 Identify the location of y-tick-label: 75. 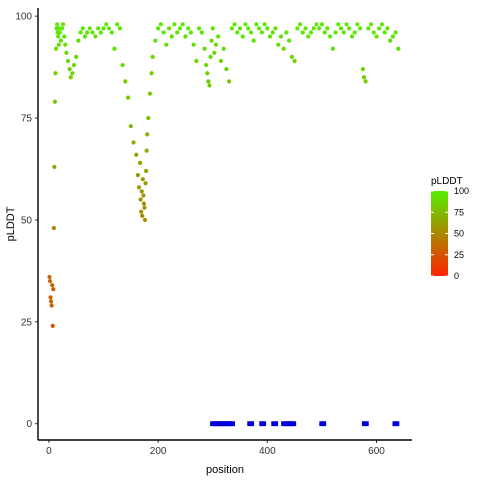
(27, 119).